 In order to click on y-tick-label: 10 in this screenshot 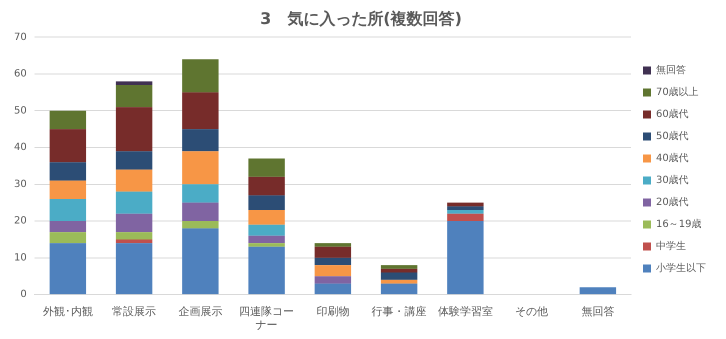, I will do `click(20, 258)`.